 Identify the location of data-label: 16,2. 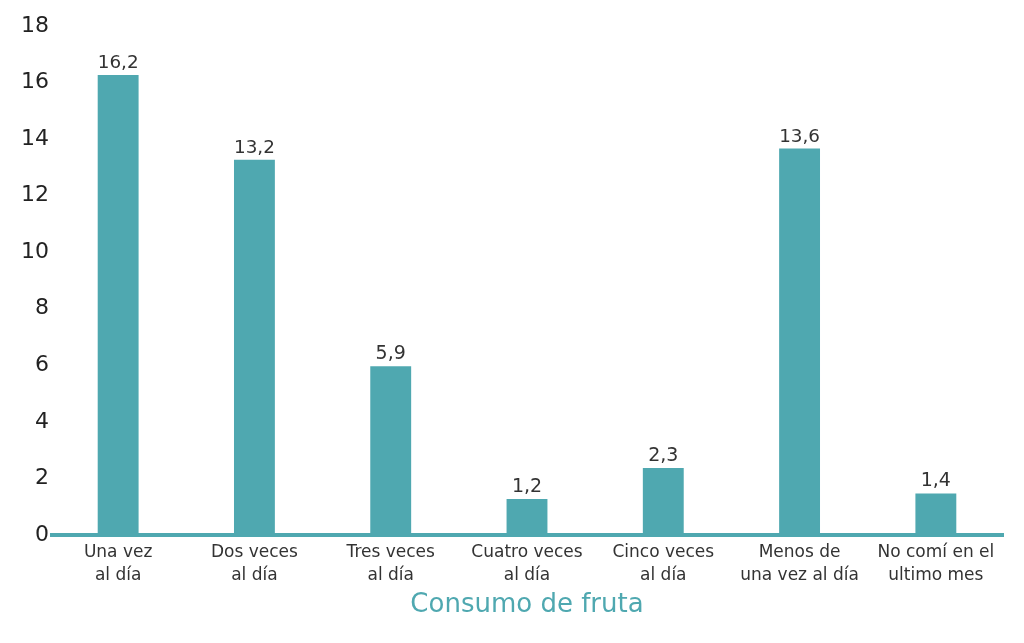
(118, 62).